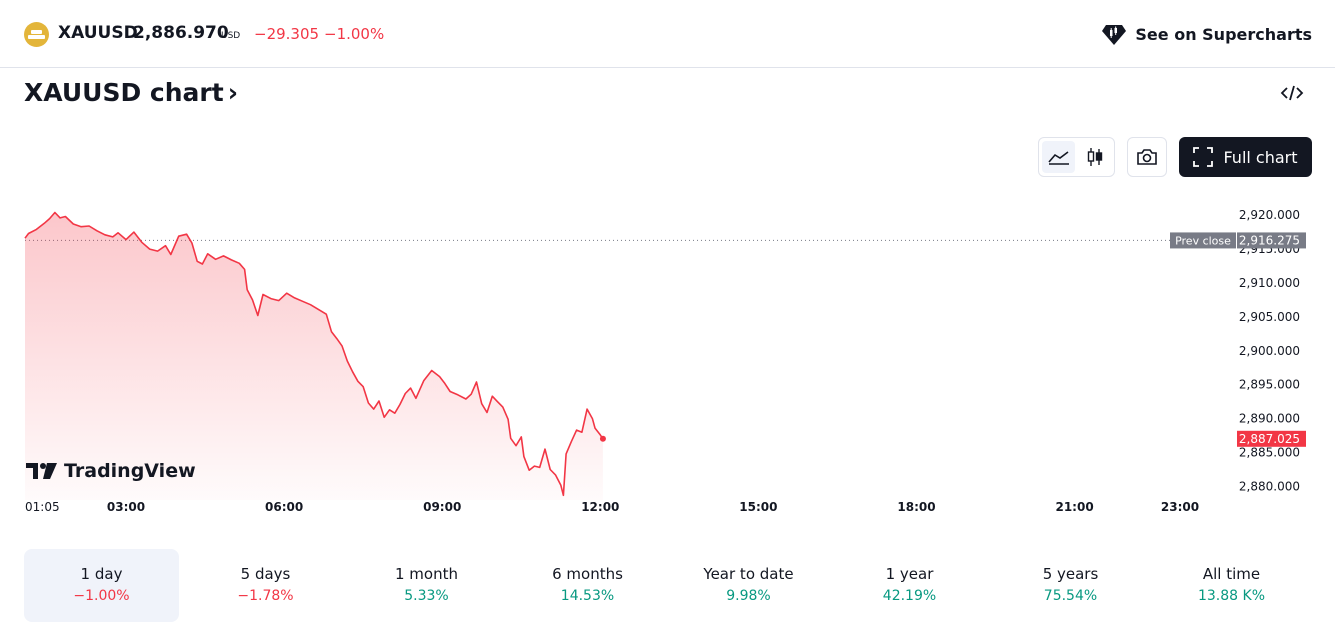  I want to click on period-1-year: 1 year 42.19%, so click(909, 585).